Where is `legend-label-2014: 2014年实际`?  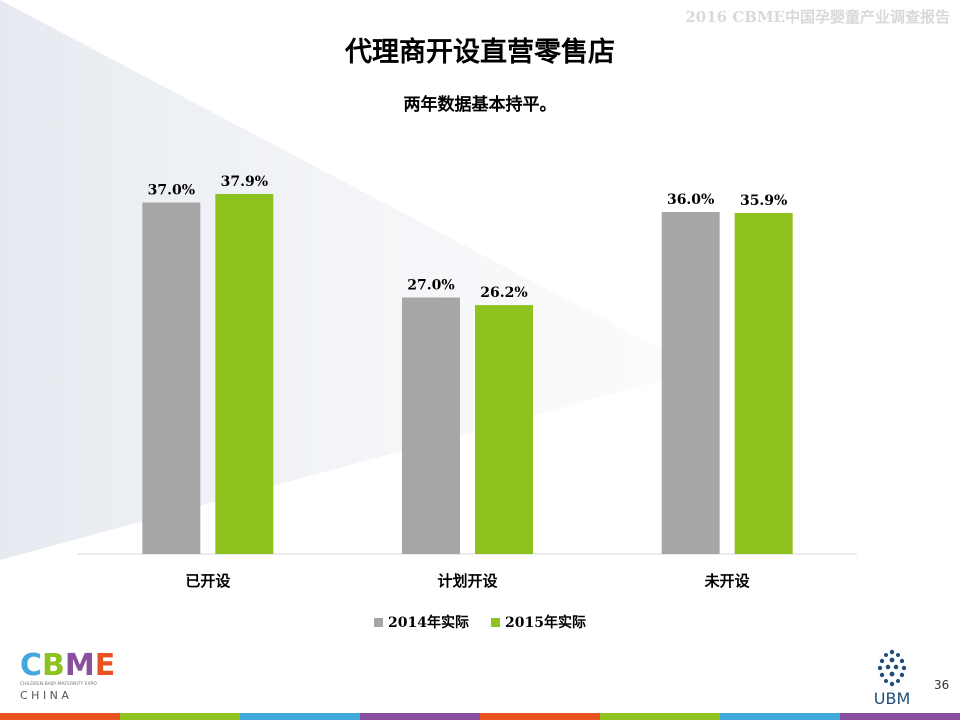
legend-label-2014: 2014年实际 is located at coordinates (428, 623).